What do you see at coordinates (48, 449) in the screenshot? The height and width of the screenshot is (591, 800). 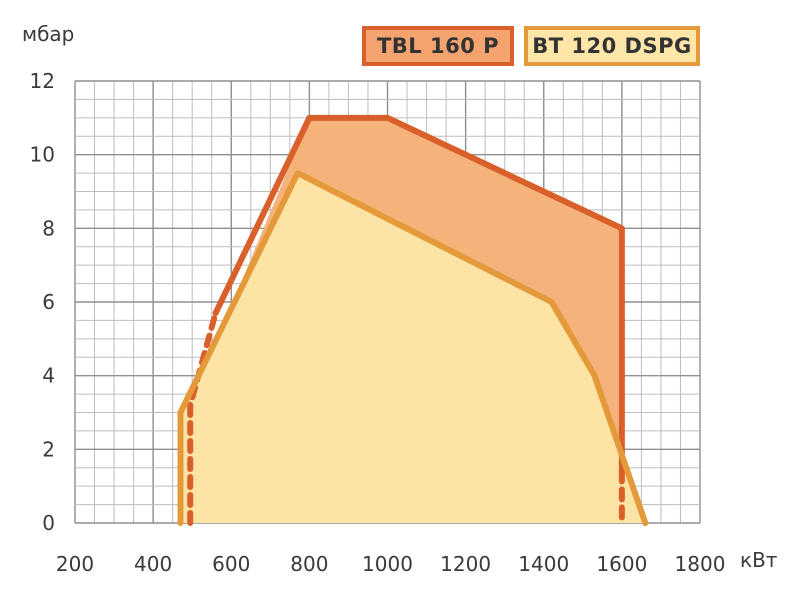 I see `y-tick-label: 2` at bounding box center [48, 449].